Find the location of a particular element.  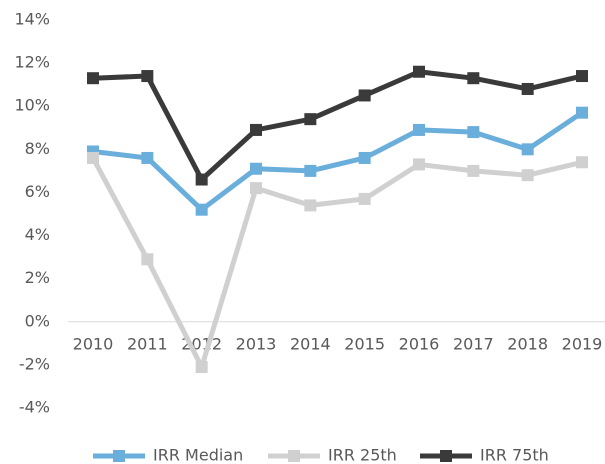

y-tick-label: 0% is located at coordinates (37, 320).